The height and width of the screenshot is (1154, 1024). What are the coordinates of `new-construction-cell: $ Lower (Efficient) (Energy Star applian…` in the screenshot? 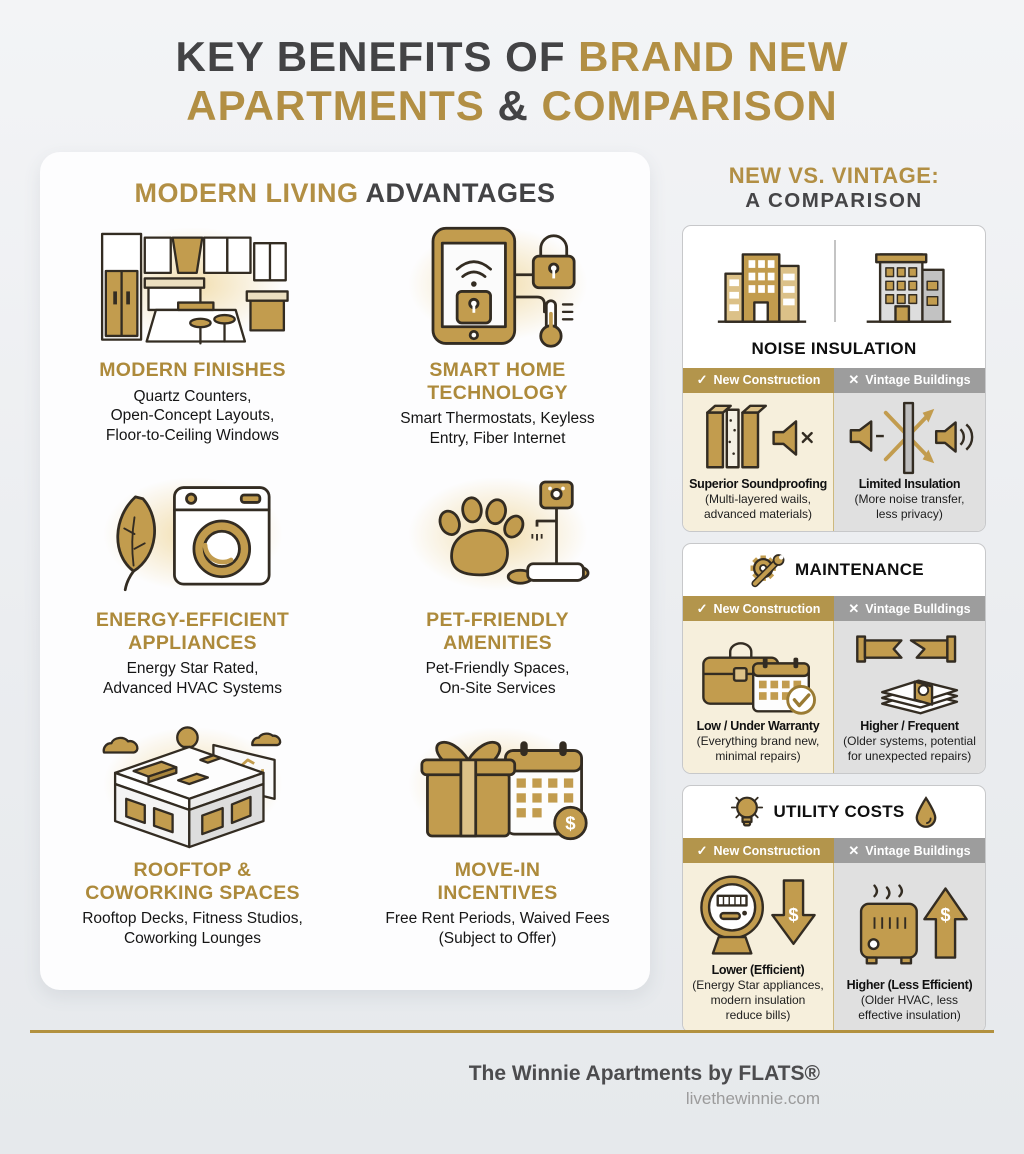 It's located at (758, 948).